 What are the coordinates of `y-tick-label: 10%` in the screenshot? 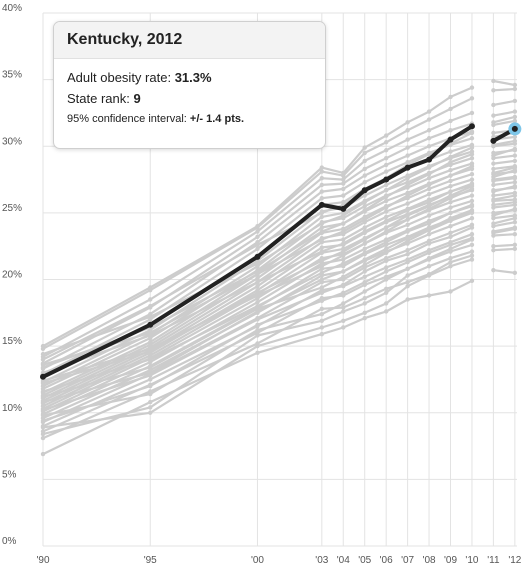 It's located at (12, 408).